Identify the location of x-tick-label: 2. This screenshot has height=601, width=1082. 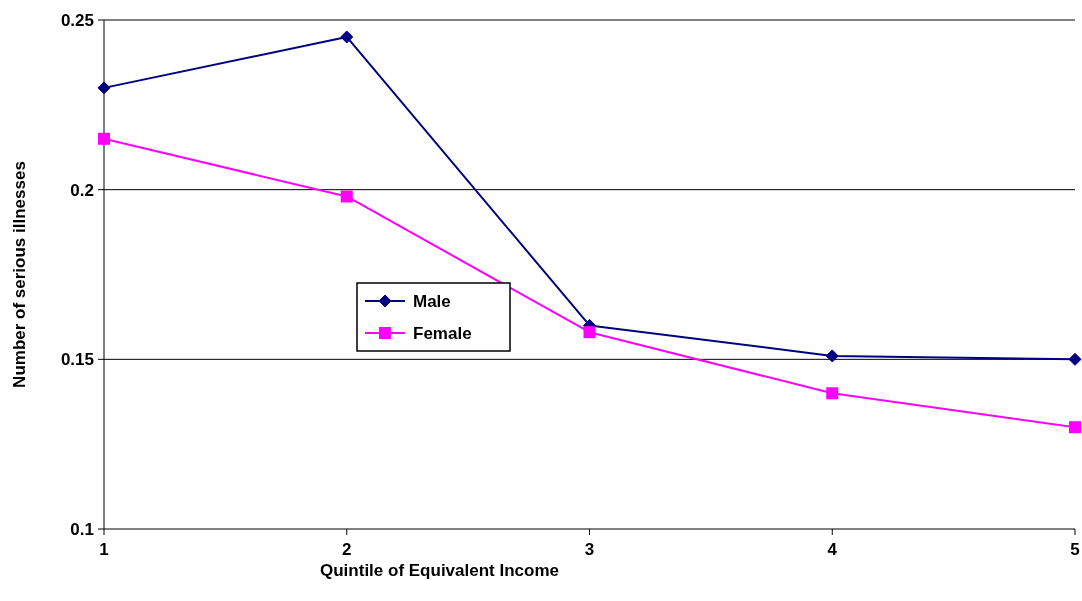
(347, 549).